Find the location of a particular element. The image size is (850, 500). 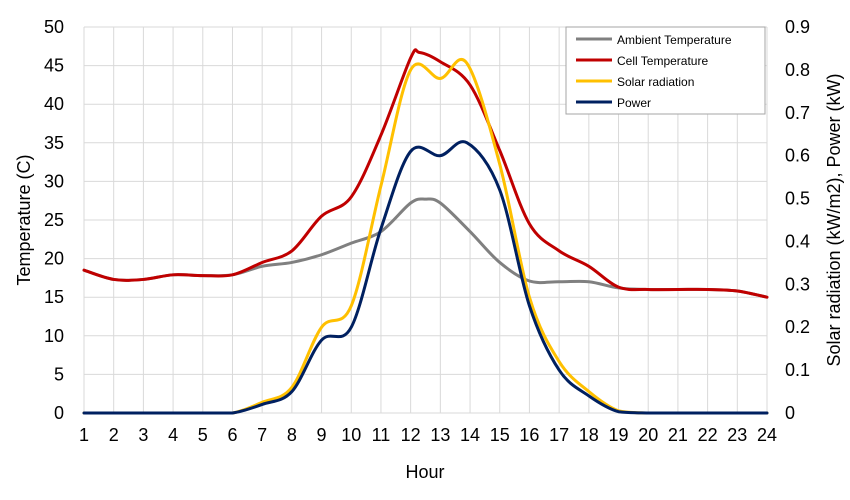

x-tick-label: 19 is located at coordinates (619, 435).